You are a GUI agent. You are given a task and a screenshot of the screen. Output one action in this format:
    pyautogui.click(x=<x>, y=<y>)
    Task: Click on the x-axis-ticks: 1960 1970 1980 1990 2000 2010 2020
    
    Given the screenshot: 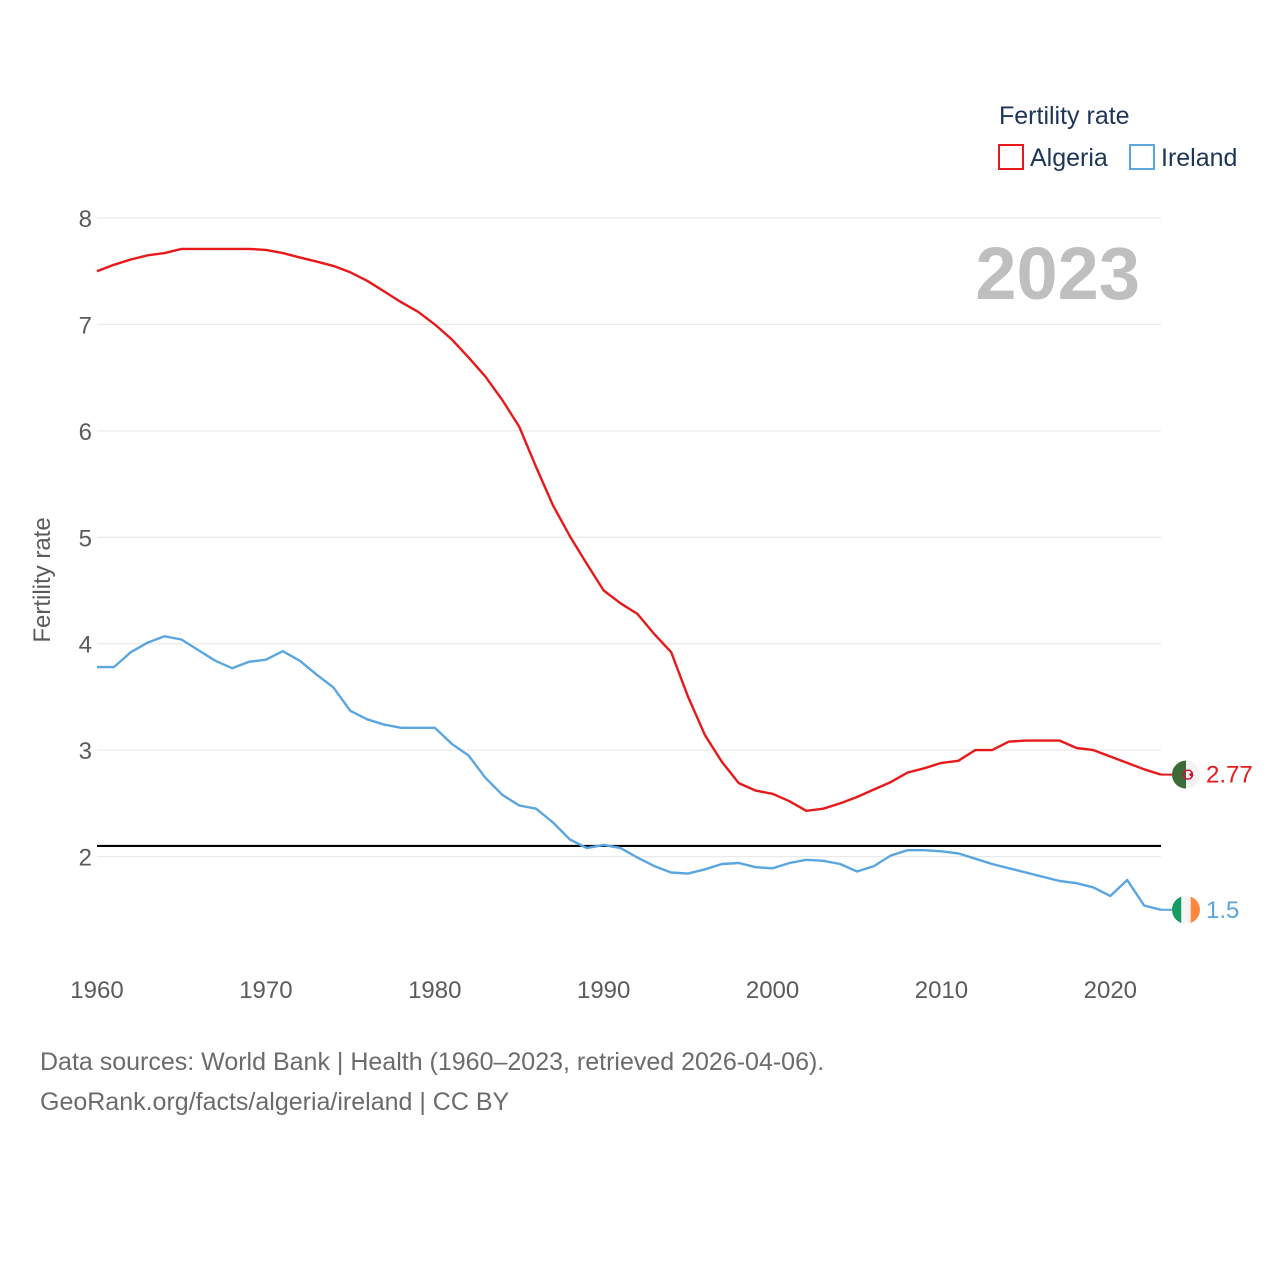 What is the action you would take?
    pyautogui.click(x=603, y=990)
    